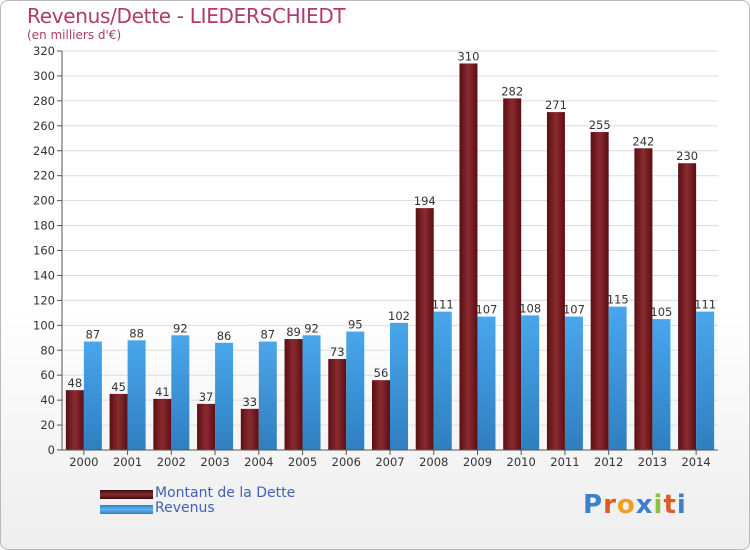 The height and width of the screenshot is (550, 750). I want to click on y-tick-label: 220, so click(44, 176).